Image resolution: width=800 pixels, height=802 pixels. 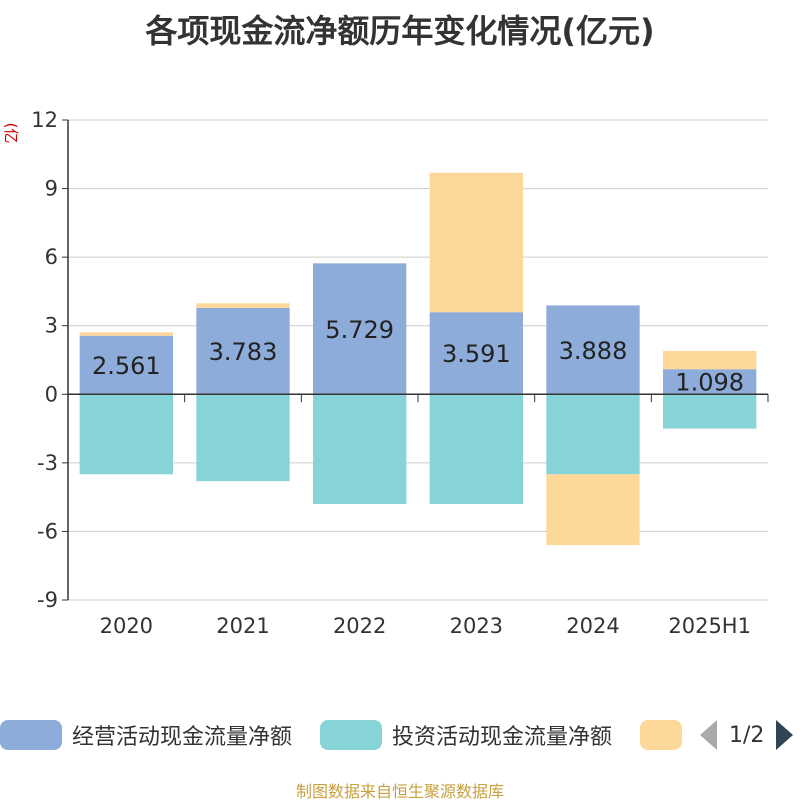 What do you see at coordinates (710, 411) in the screenshot?
I see `bar-investing-2025H1` at bounding box center [710, 411].